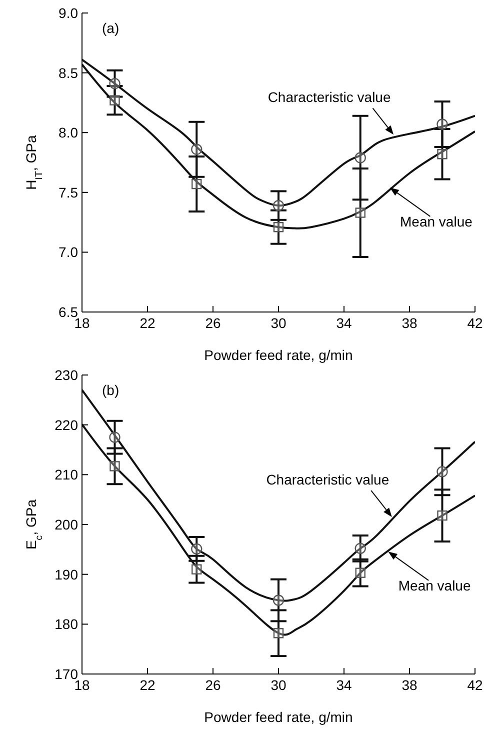  What do you see at coordinates (111, 28) in the screenshot?
I see `annotation: (a)` at bounding box center [111, 28].